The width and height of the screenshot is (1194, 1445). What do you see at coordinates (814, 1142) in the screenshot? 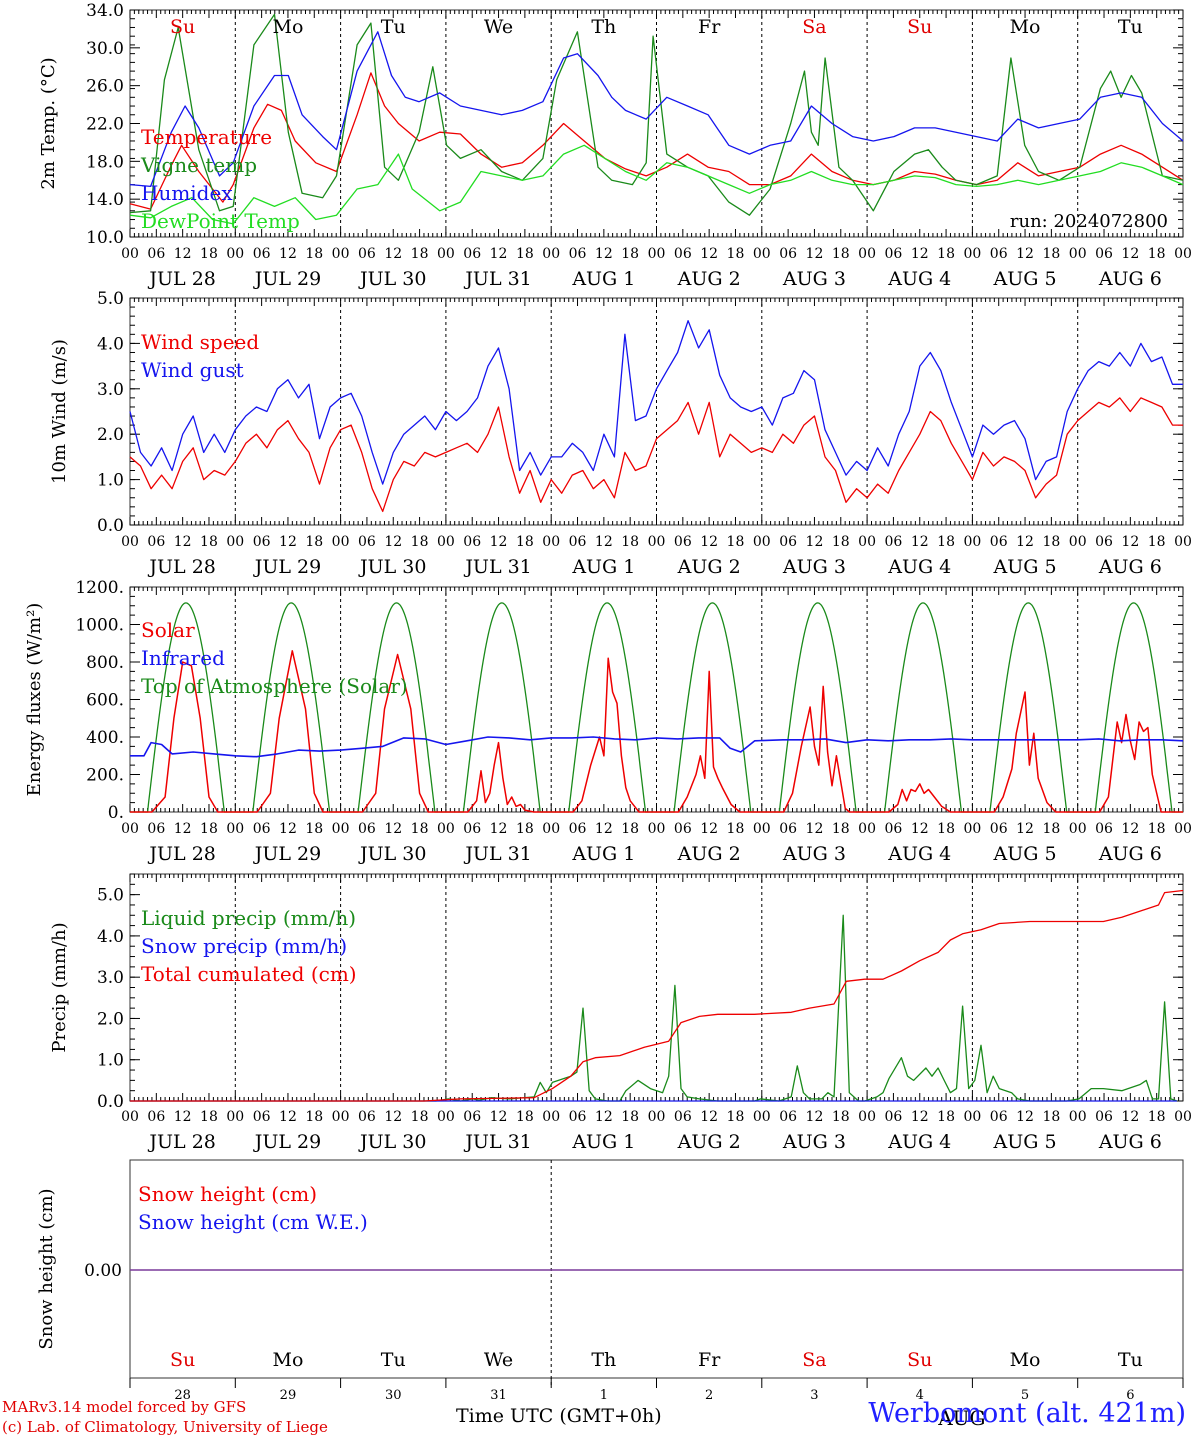
I see `day-label: AUG 3` at bounding box center [814, 1142].